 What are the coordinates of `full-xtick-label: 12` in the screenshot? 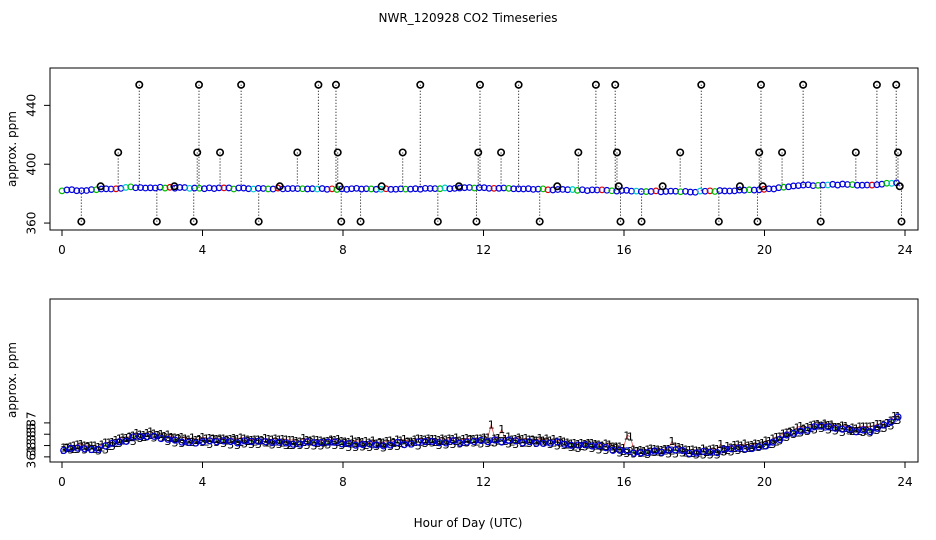 It's located at (483, 250).